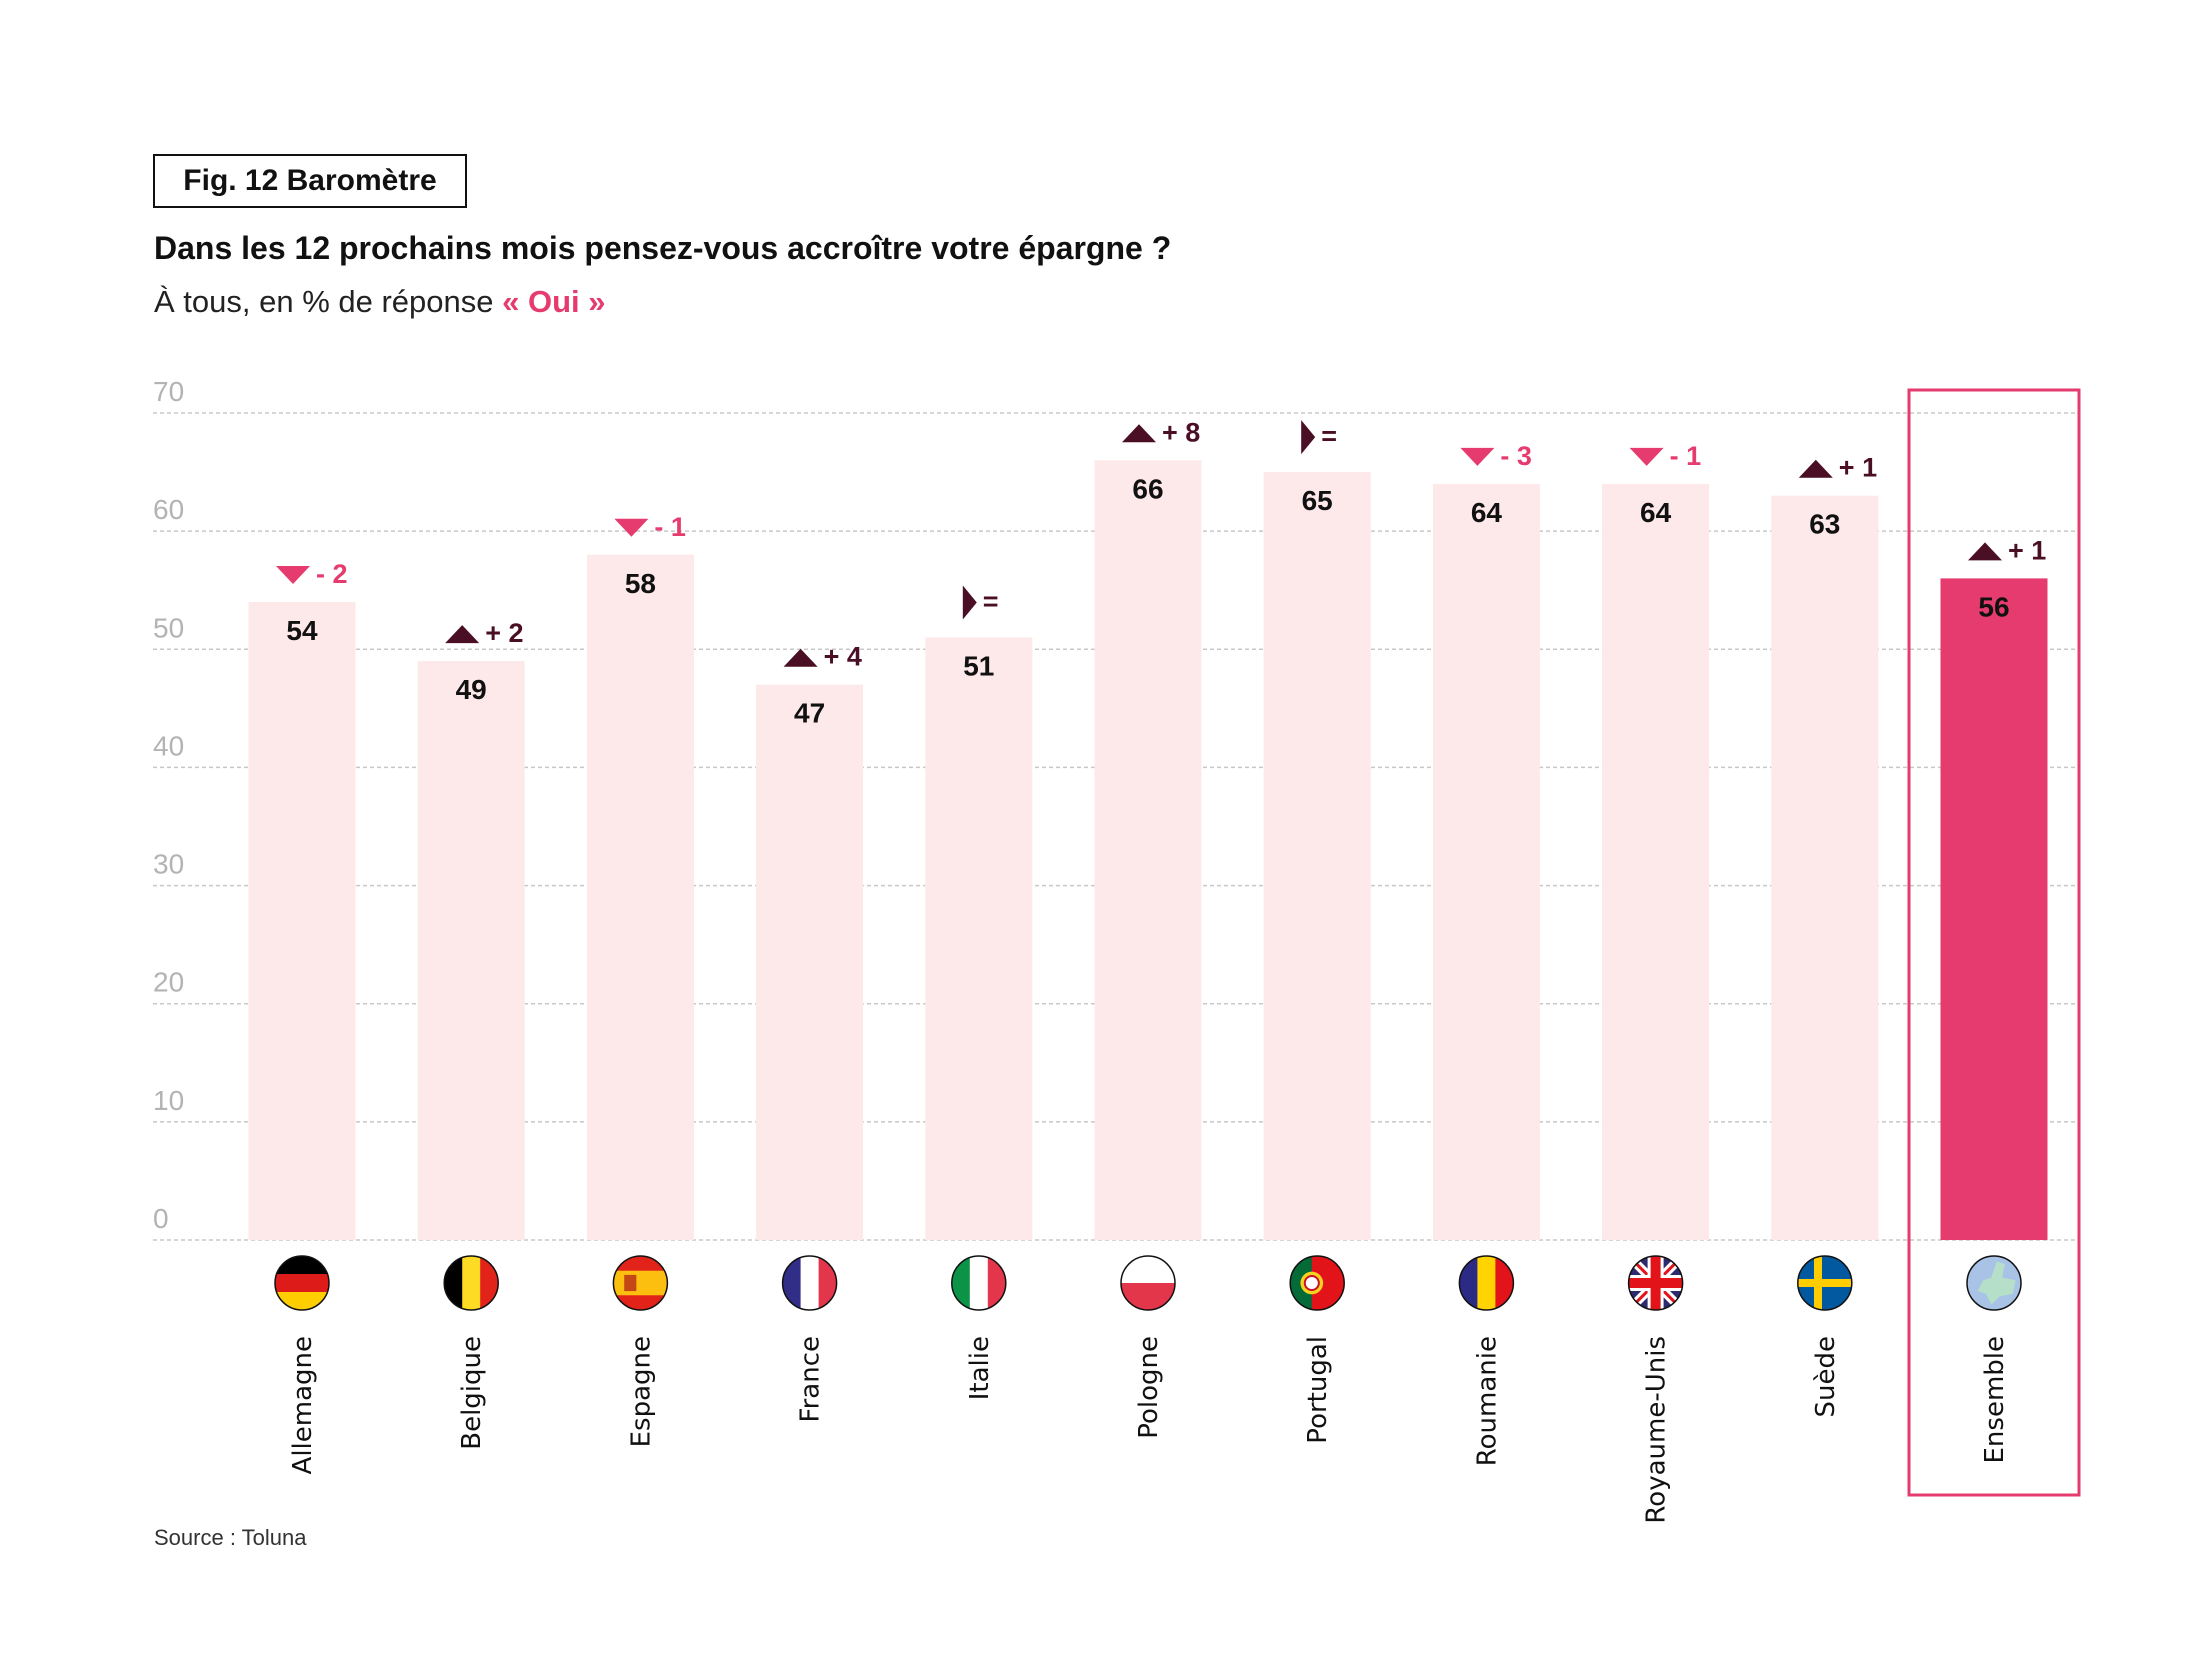  Describe the element at coordinates (809, 713) in the screenshot. I see `value-label: 47` at that location.